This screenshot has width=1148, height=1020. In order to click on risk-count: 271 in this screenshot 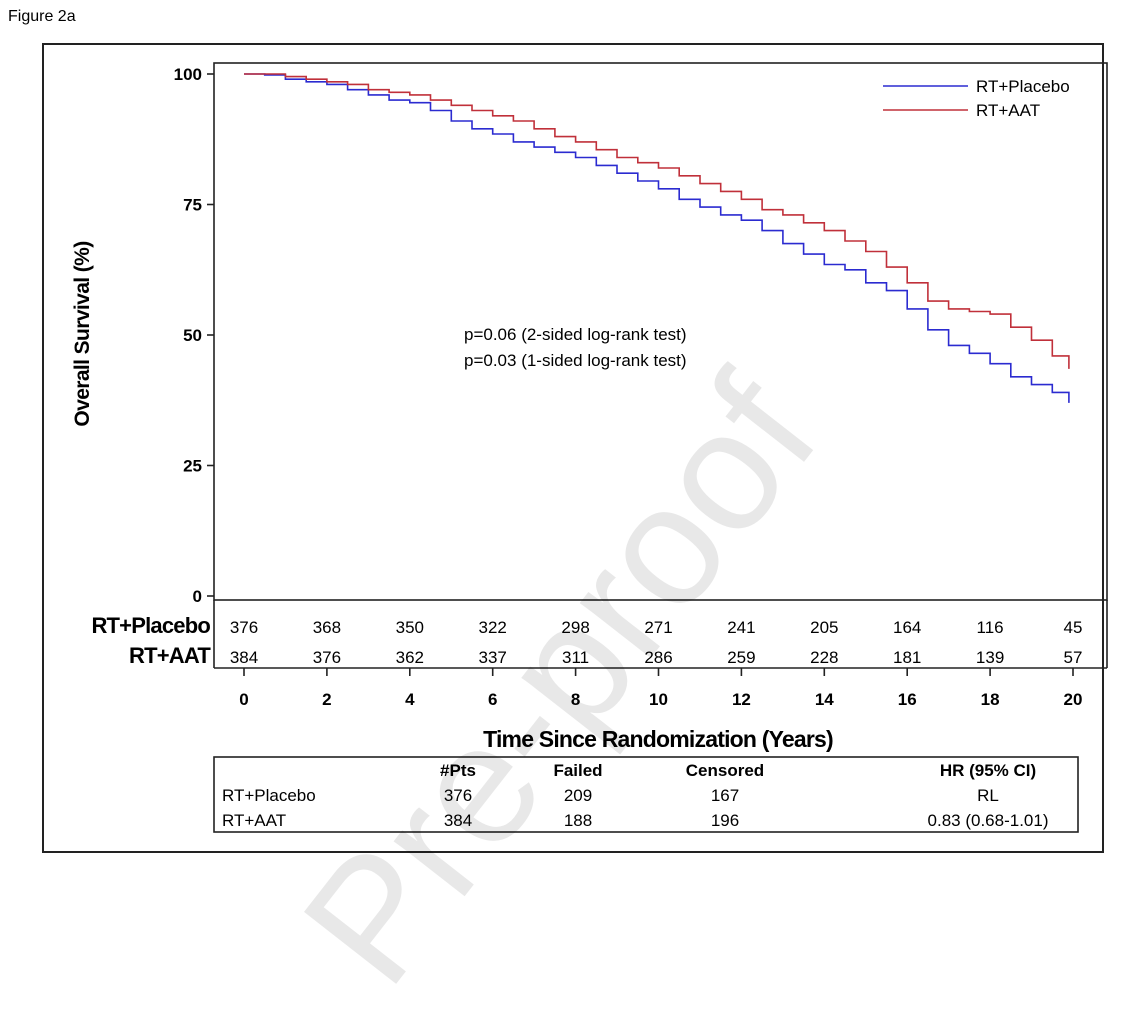, I will do `click(658, 627)`.